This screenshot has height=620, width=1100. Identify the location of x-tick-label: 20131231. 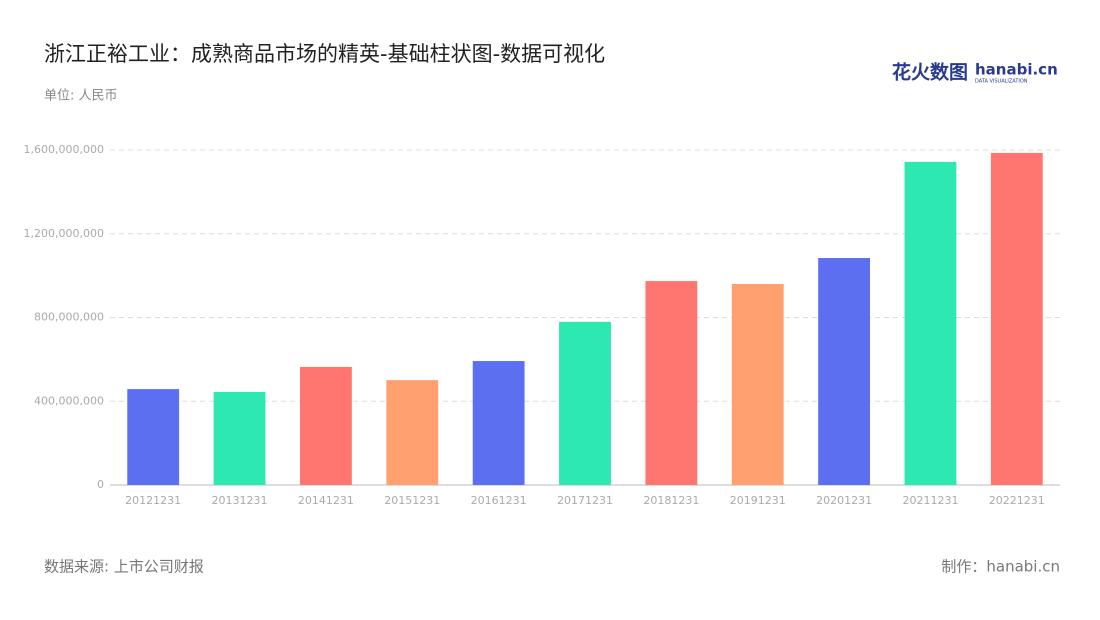
(240, 500).